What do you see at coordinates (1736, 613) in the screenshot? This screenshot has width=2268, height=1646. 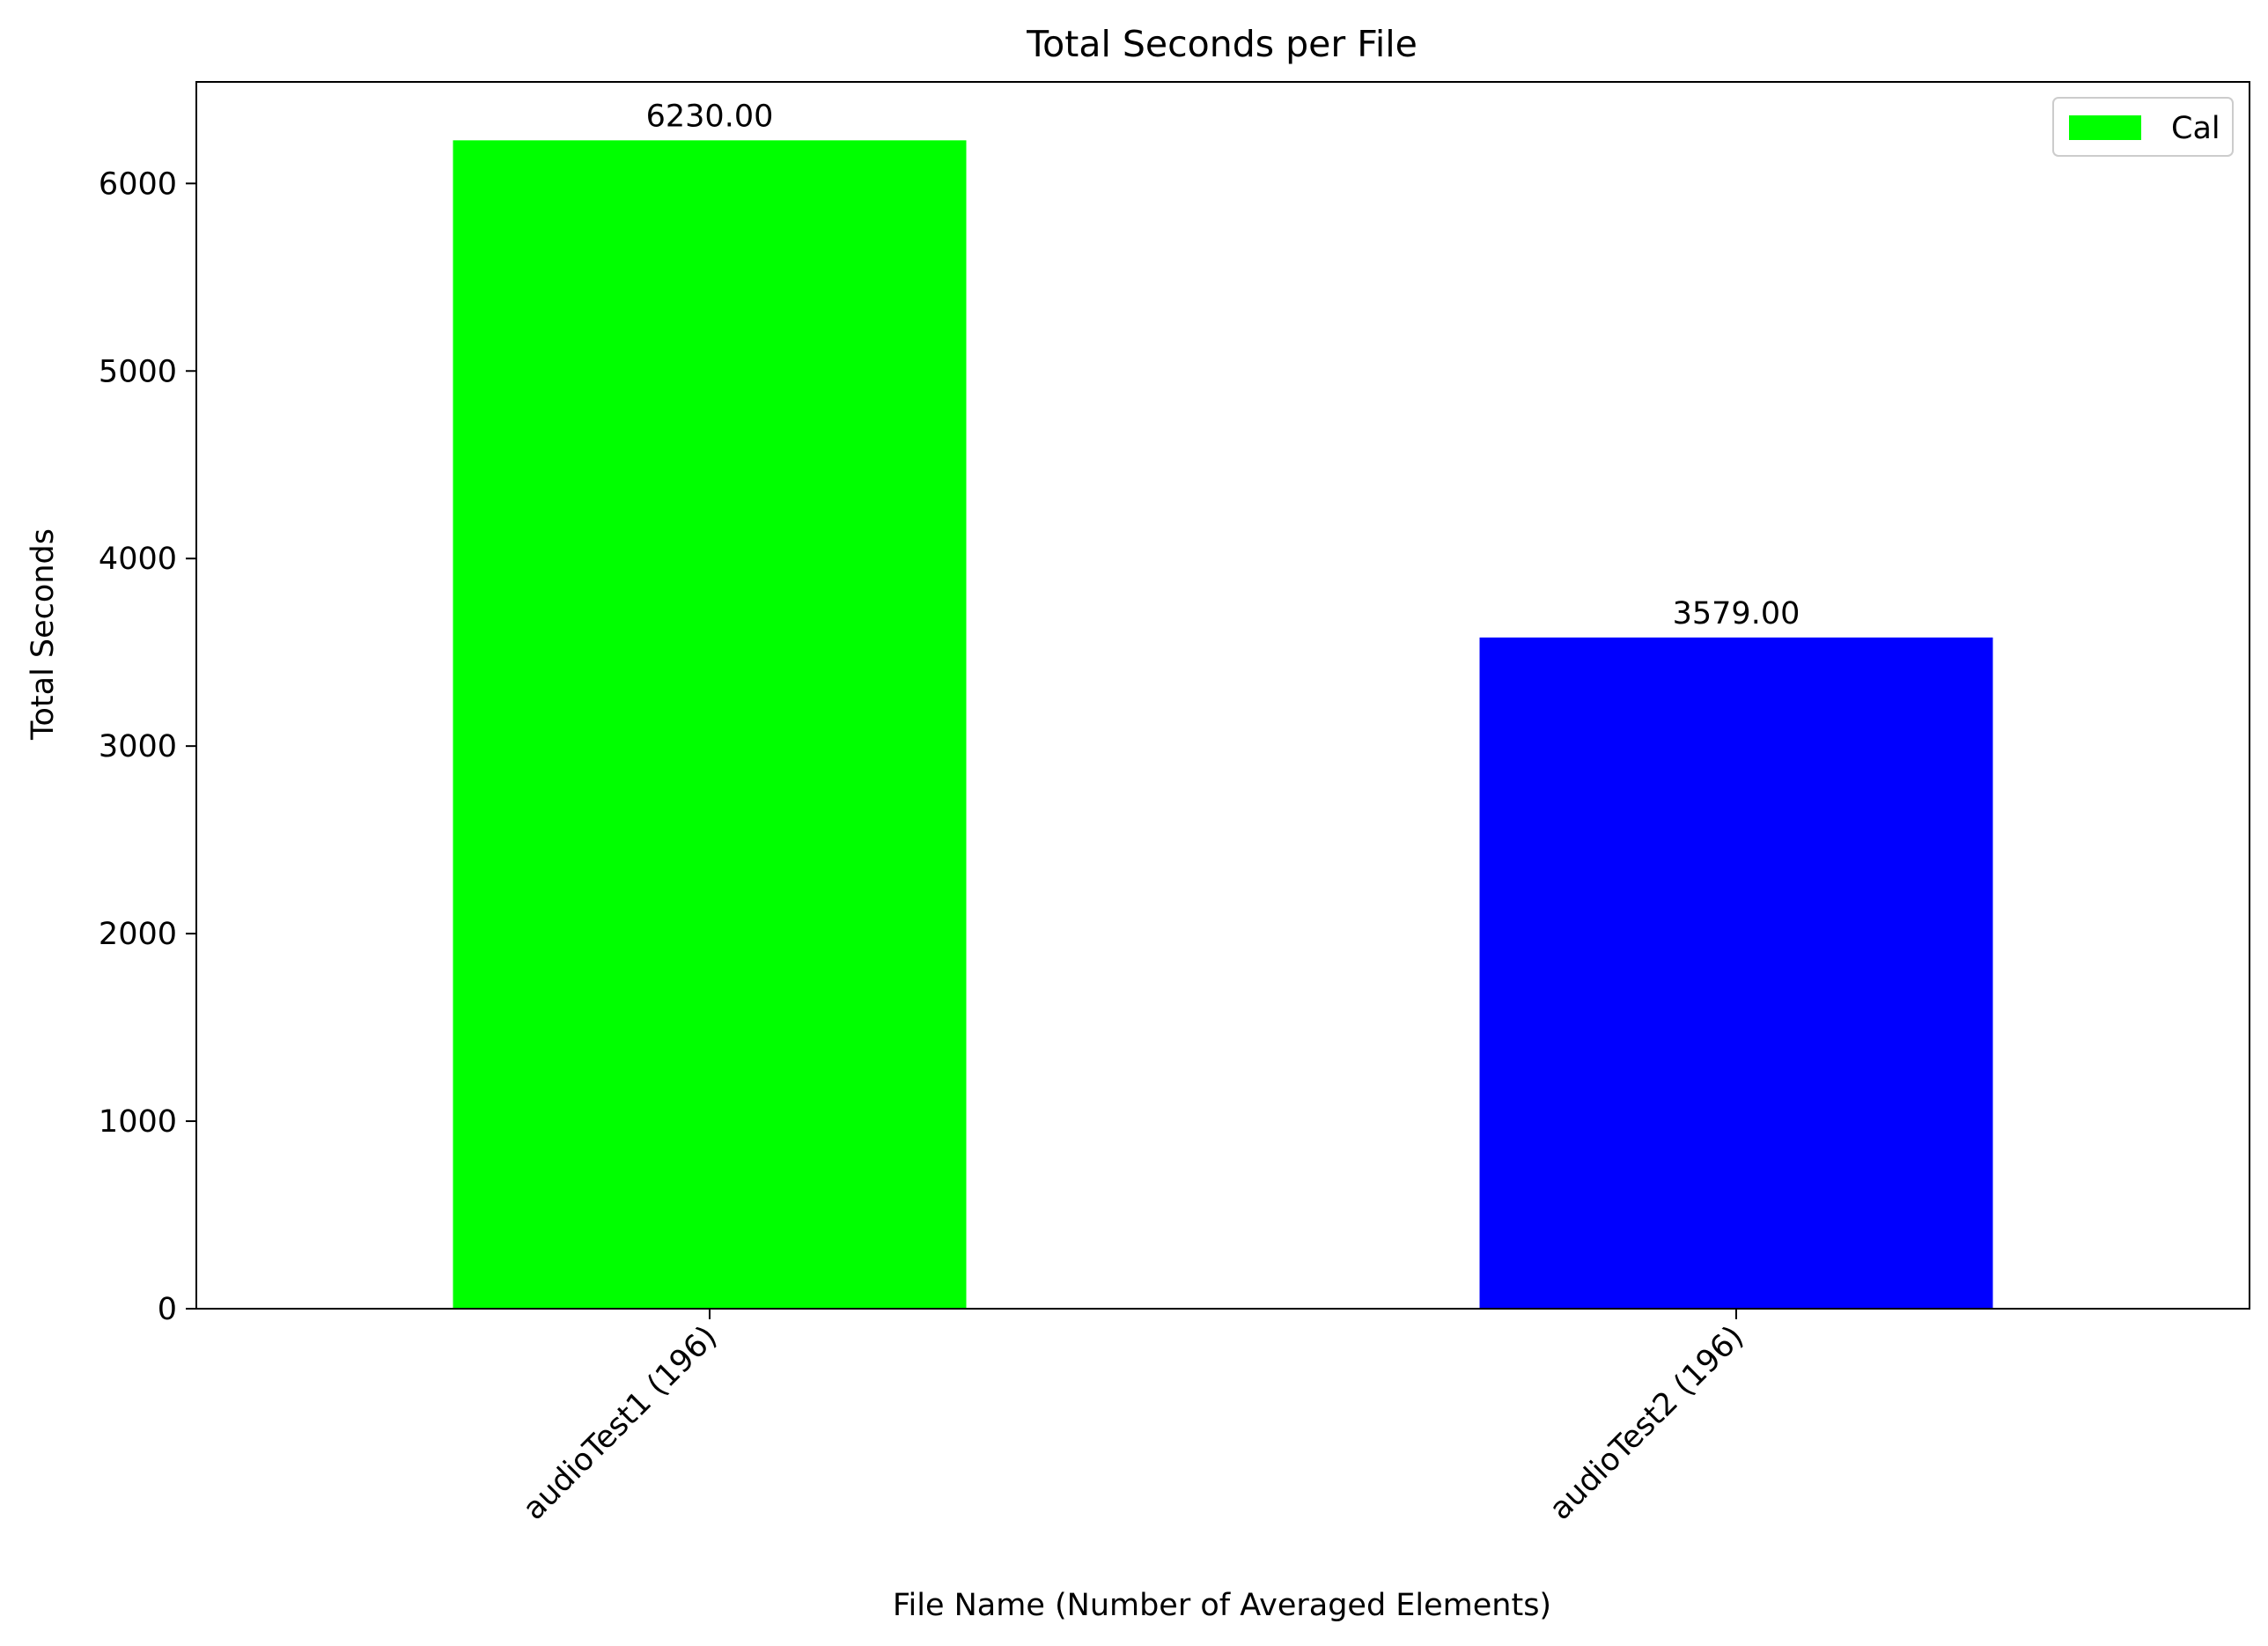 I see `data-label-2: 3579.00` at bounding box center [1736, 613].